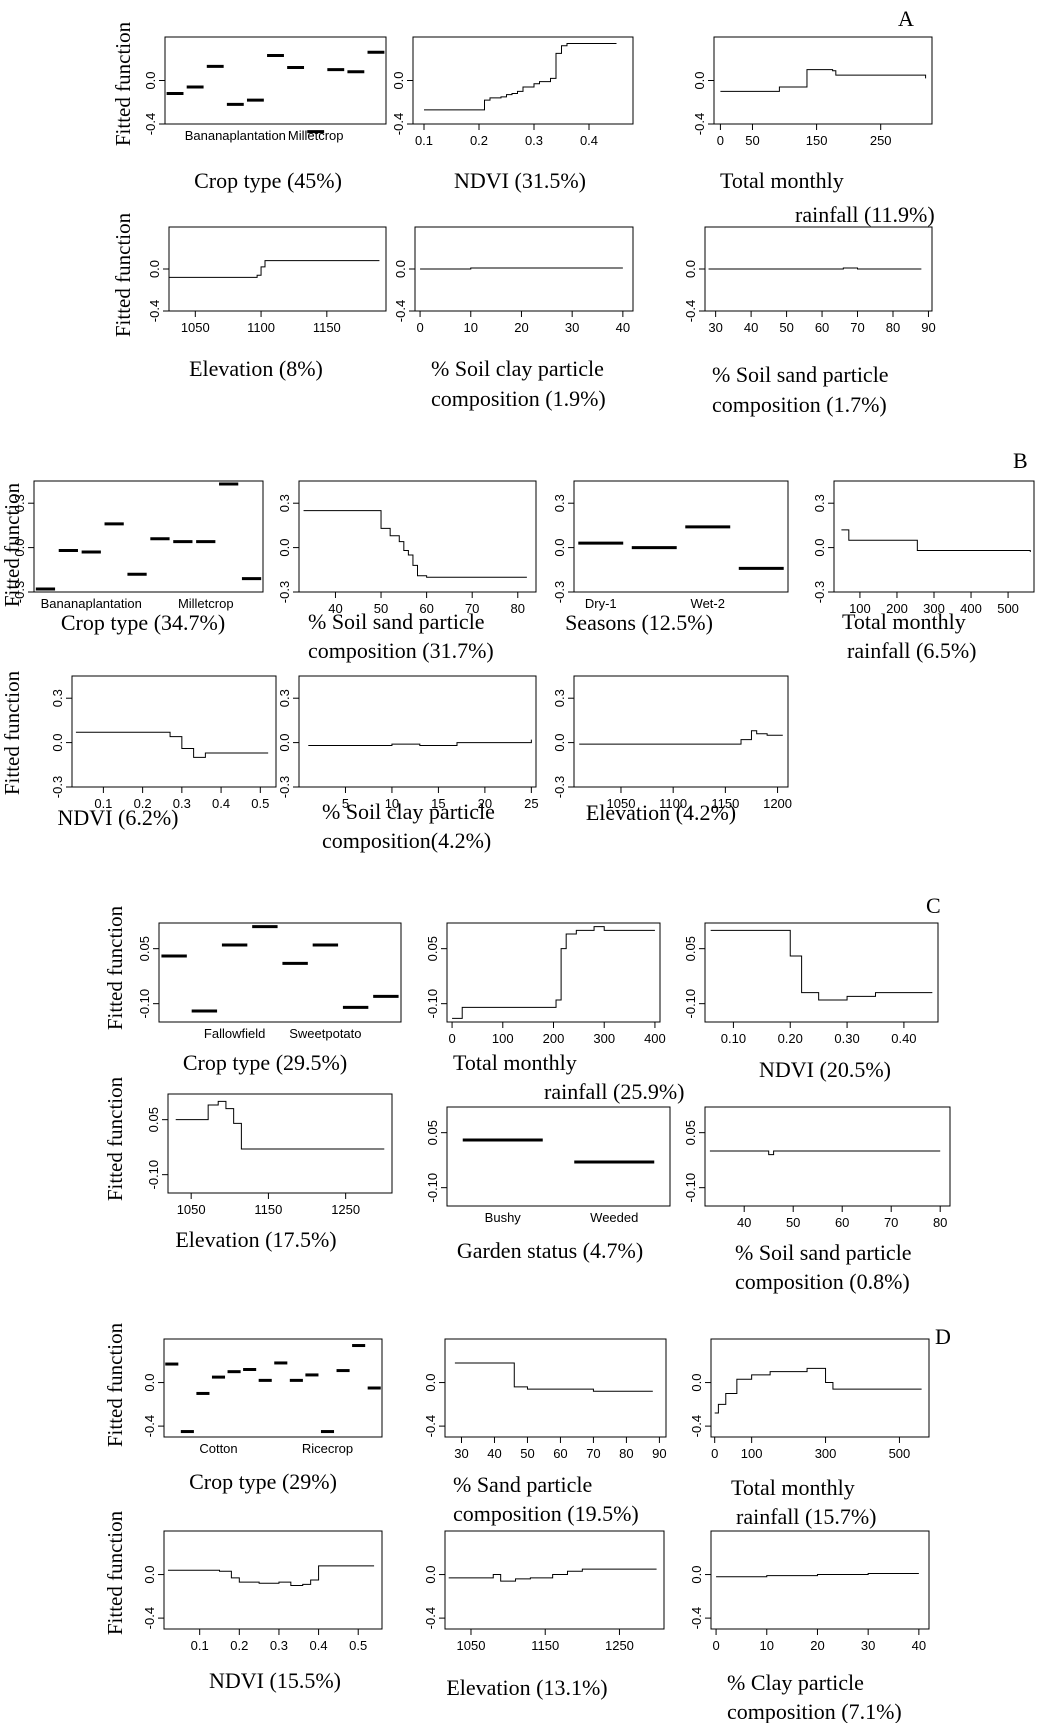 This screenshot has height=1723, width=1046. I want to click on x-tick-label: 300, so click(604, 1038).